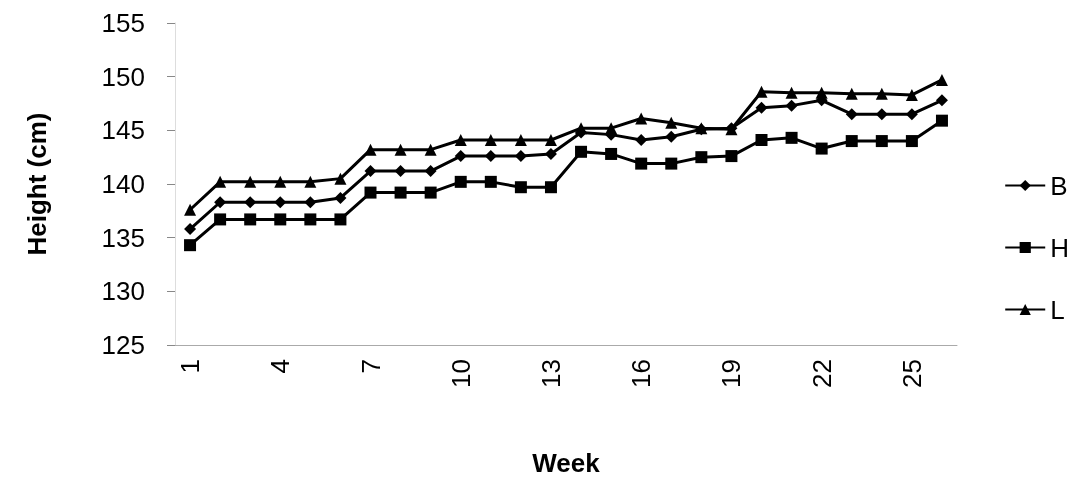  What do you see at coordinates (123, 237) in the screenshot?
I see `y-tick-label: 135` at bounding box center [123, 237].